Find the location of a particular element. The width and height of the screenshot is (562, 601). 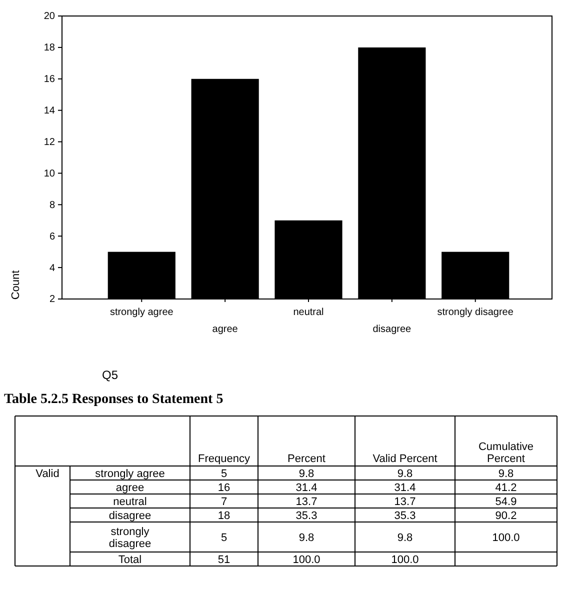

y-axis-title: Count is located at coordinates (16, 285).